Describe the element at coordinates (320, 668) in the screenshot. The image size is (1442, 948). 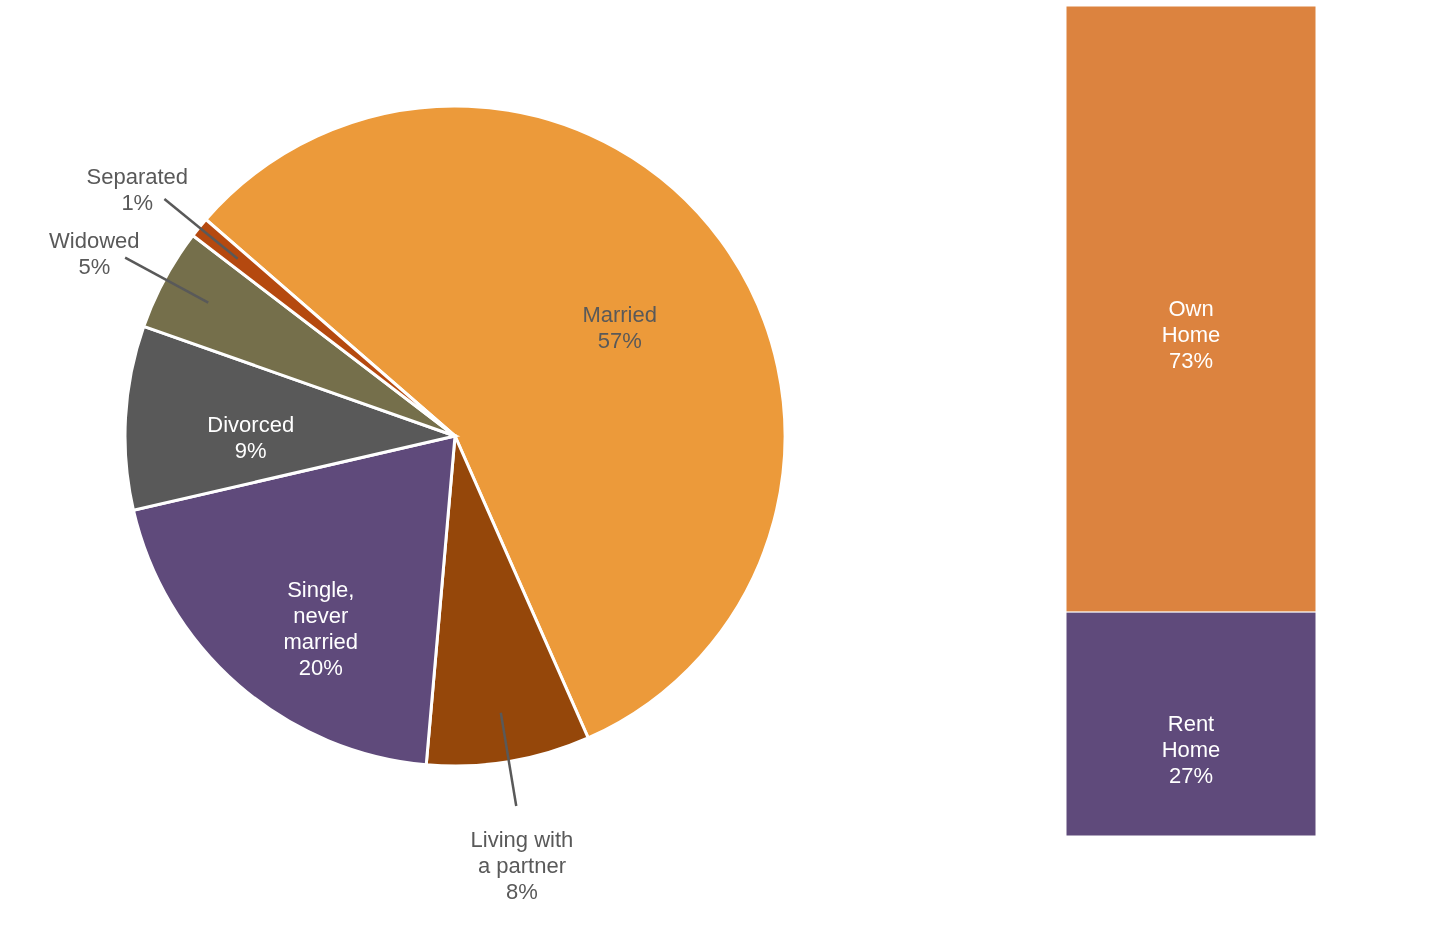
I see `data-label: 20%` at that location.